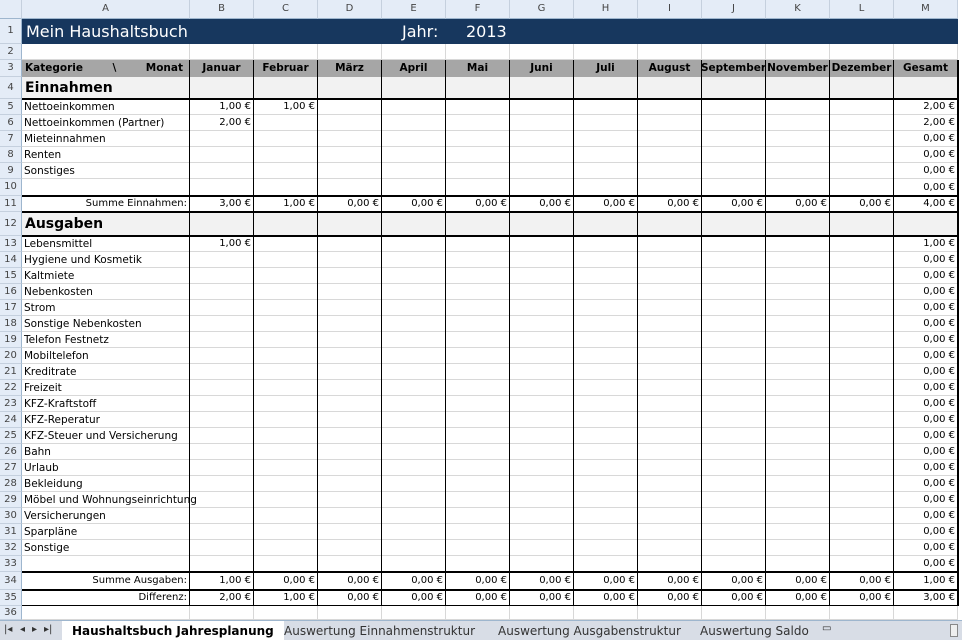  What do you see at coordinates (8, 629) in the screenshot?
I see `first-sheet-icon: |◂` at bounding box center [8, 629].